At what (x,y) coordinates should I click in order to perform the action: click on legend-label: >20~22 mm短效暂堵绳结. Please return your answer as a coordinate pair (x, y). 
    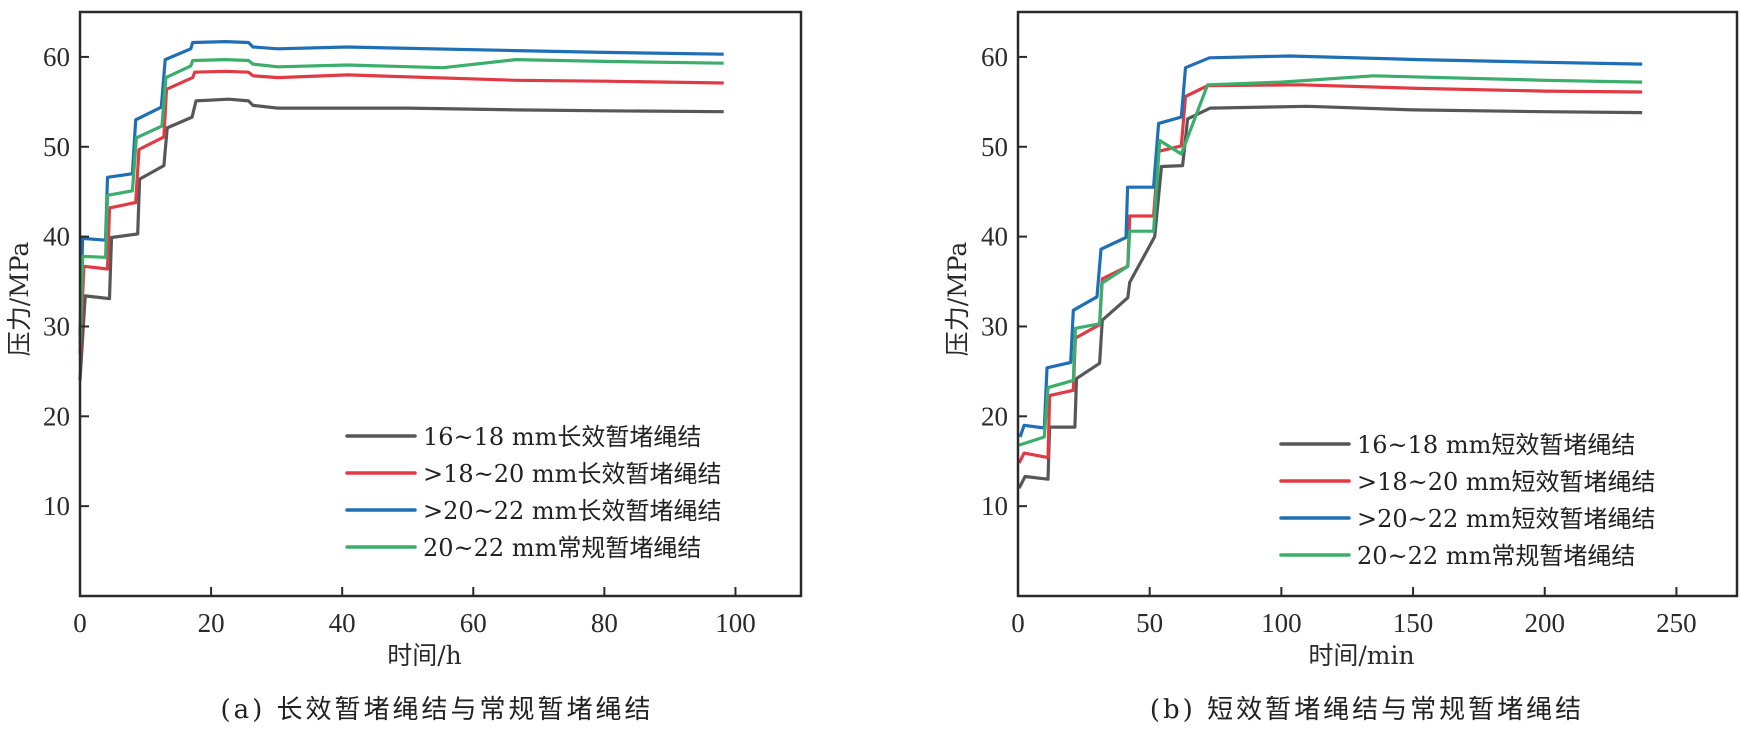
    Looking at the image, I should click on (1506, 519).